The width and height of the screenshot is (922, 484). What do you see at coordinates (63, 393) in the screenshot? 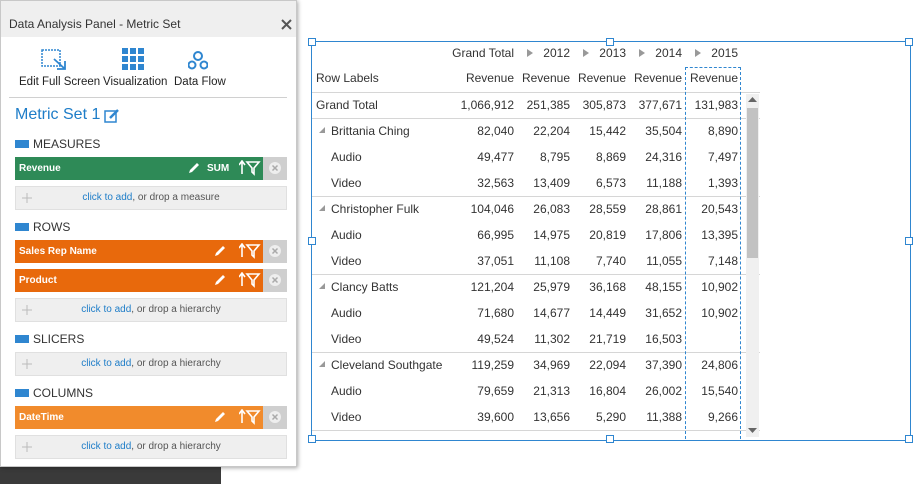
I see `section-heading: COLUMNS` at bounding box center [63, 393].